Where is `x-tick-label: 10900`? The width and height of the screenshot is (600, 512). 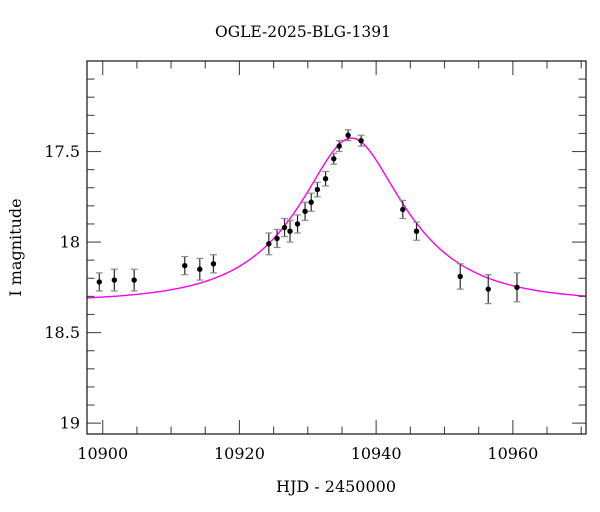
x-tick-label: 10900 is located at coordinates (102, 453).